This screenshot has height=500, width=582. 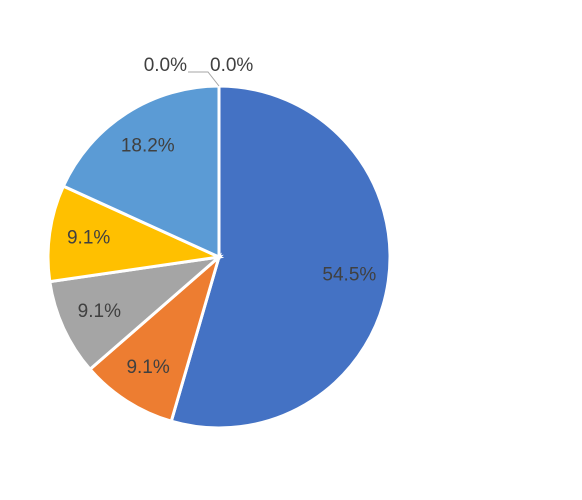 What do you see at coordinates (204, 79) in the screenshot?
I see `pie-leader-line` at bounding box center [204, 79].